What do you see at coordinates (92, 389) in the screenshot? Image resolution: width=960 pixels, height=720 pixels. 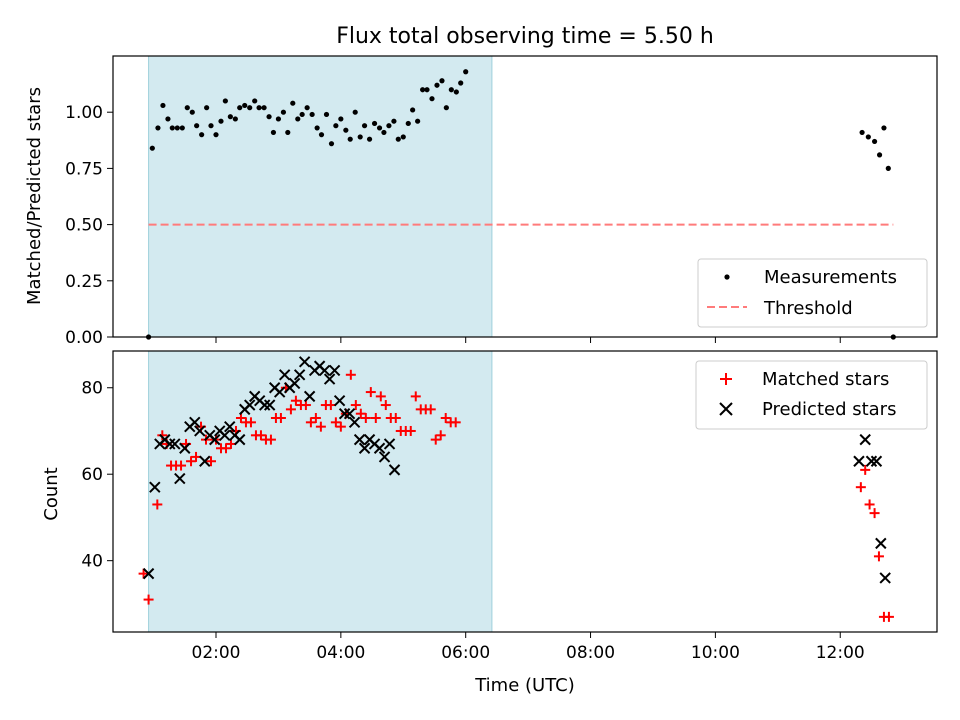 I see `bottom-y-tick-label: 80` at bounding box center [92, 389].